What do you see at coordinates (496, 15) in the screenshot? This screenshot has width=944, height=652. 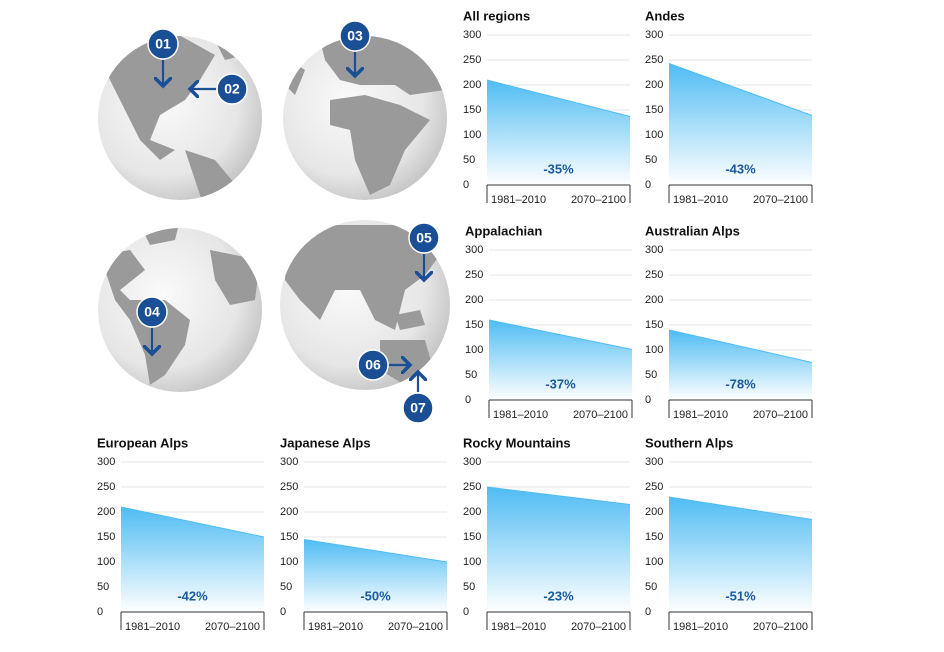 I see `chart-title: All regions` at bounding box center [496, 15].